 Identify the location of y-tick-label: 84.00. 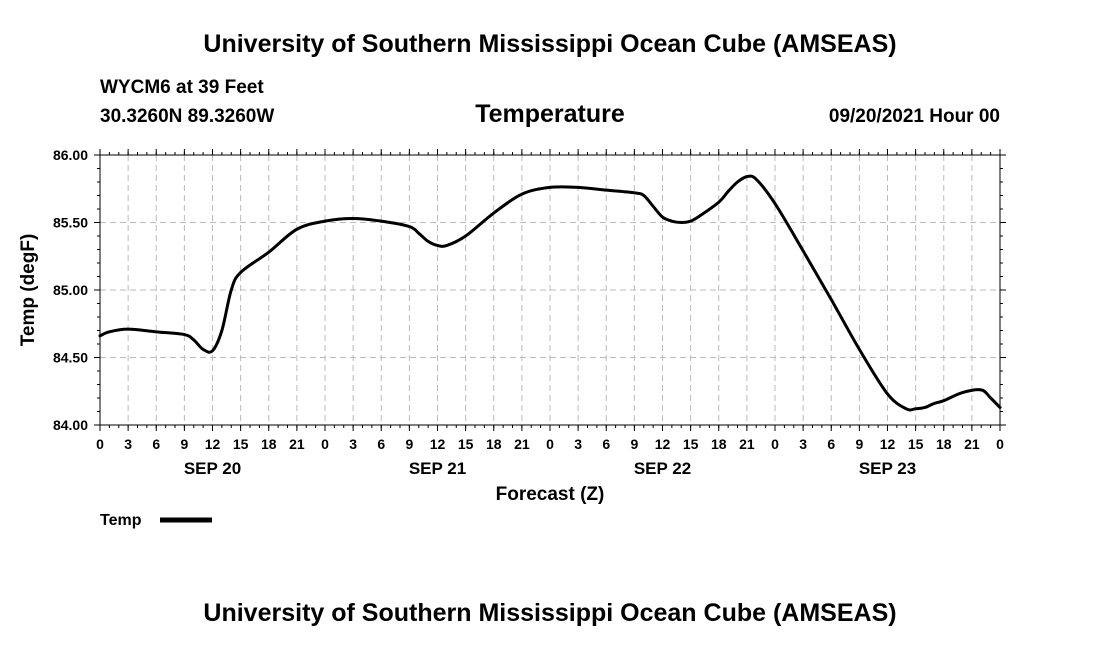
(70, 425).